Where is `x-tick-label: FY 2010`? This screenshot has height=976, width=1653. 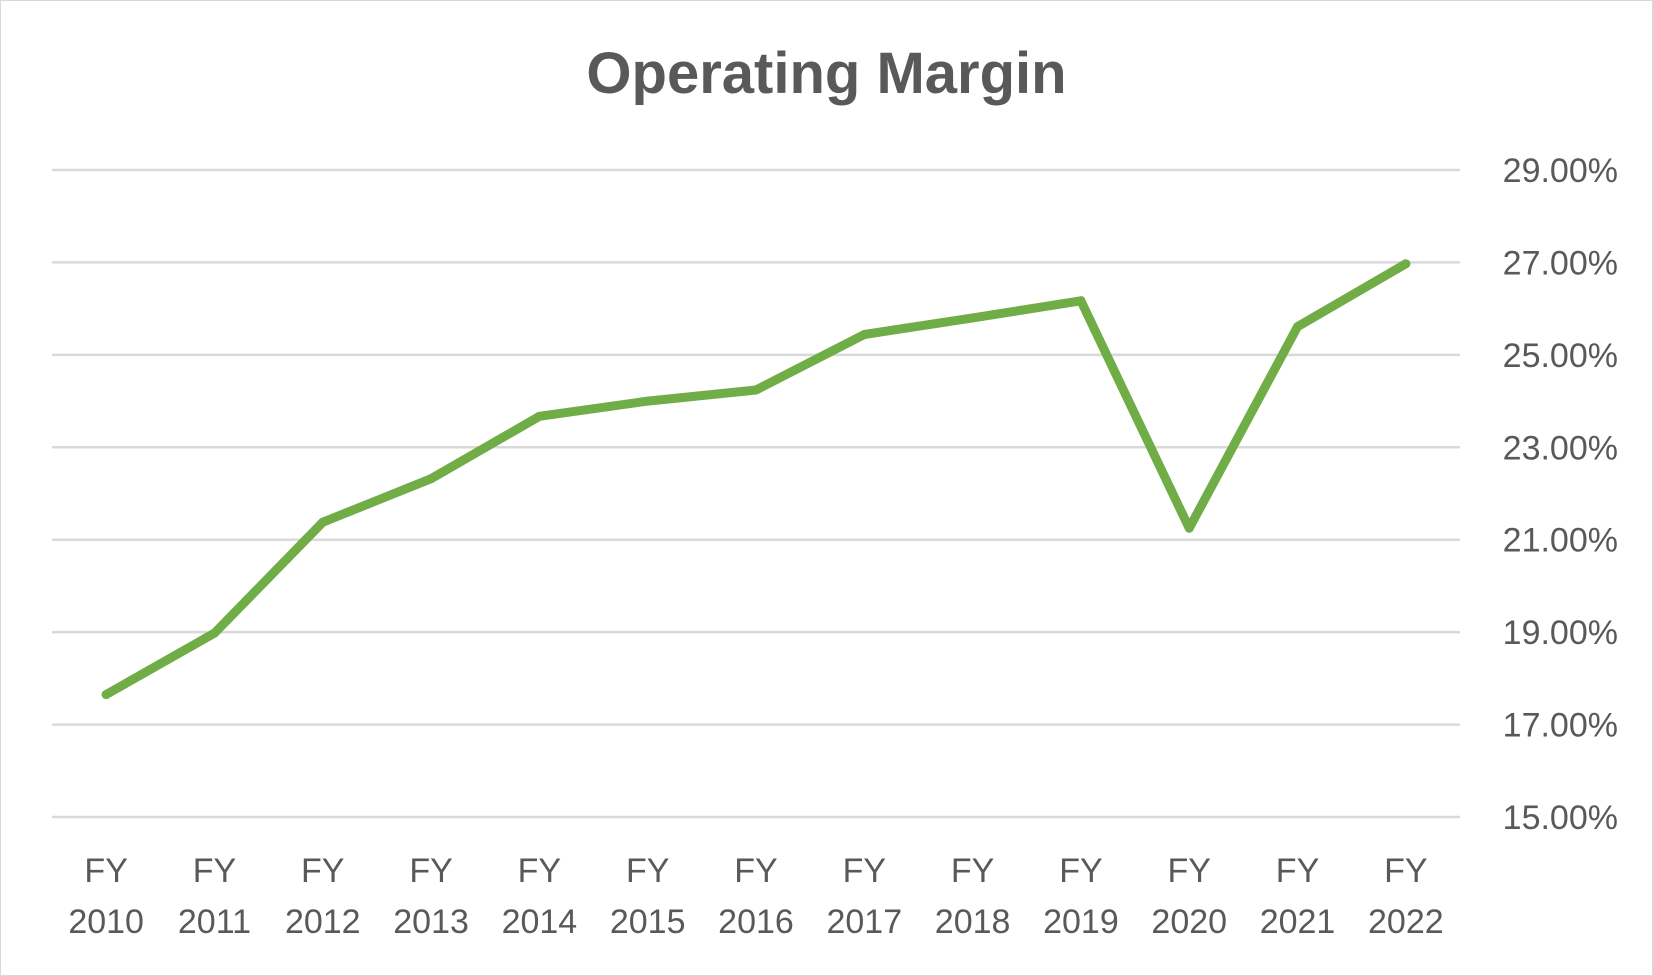 x-tick-label: FY 2010 is located at coordinates (106, 896).